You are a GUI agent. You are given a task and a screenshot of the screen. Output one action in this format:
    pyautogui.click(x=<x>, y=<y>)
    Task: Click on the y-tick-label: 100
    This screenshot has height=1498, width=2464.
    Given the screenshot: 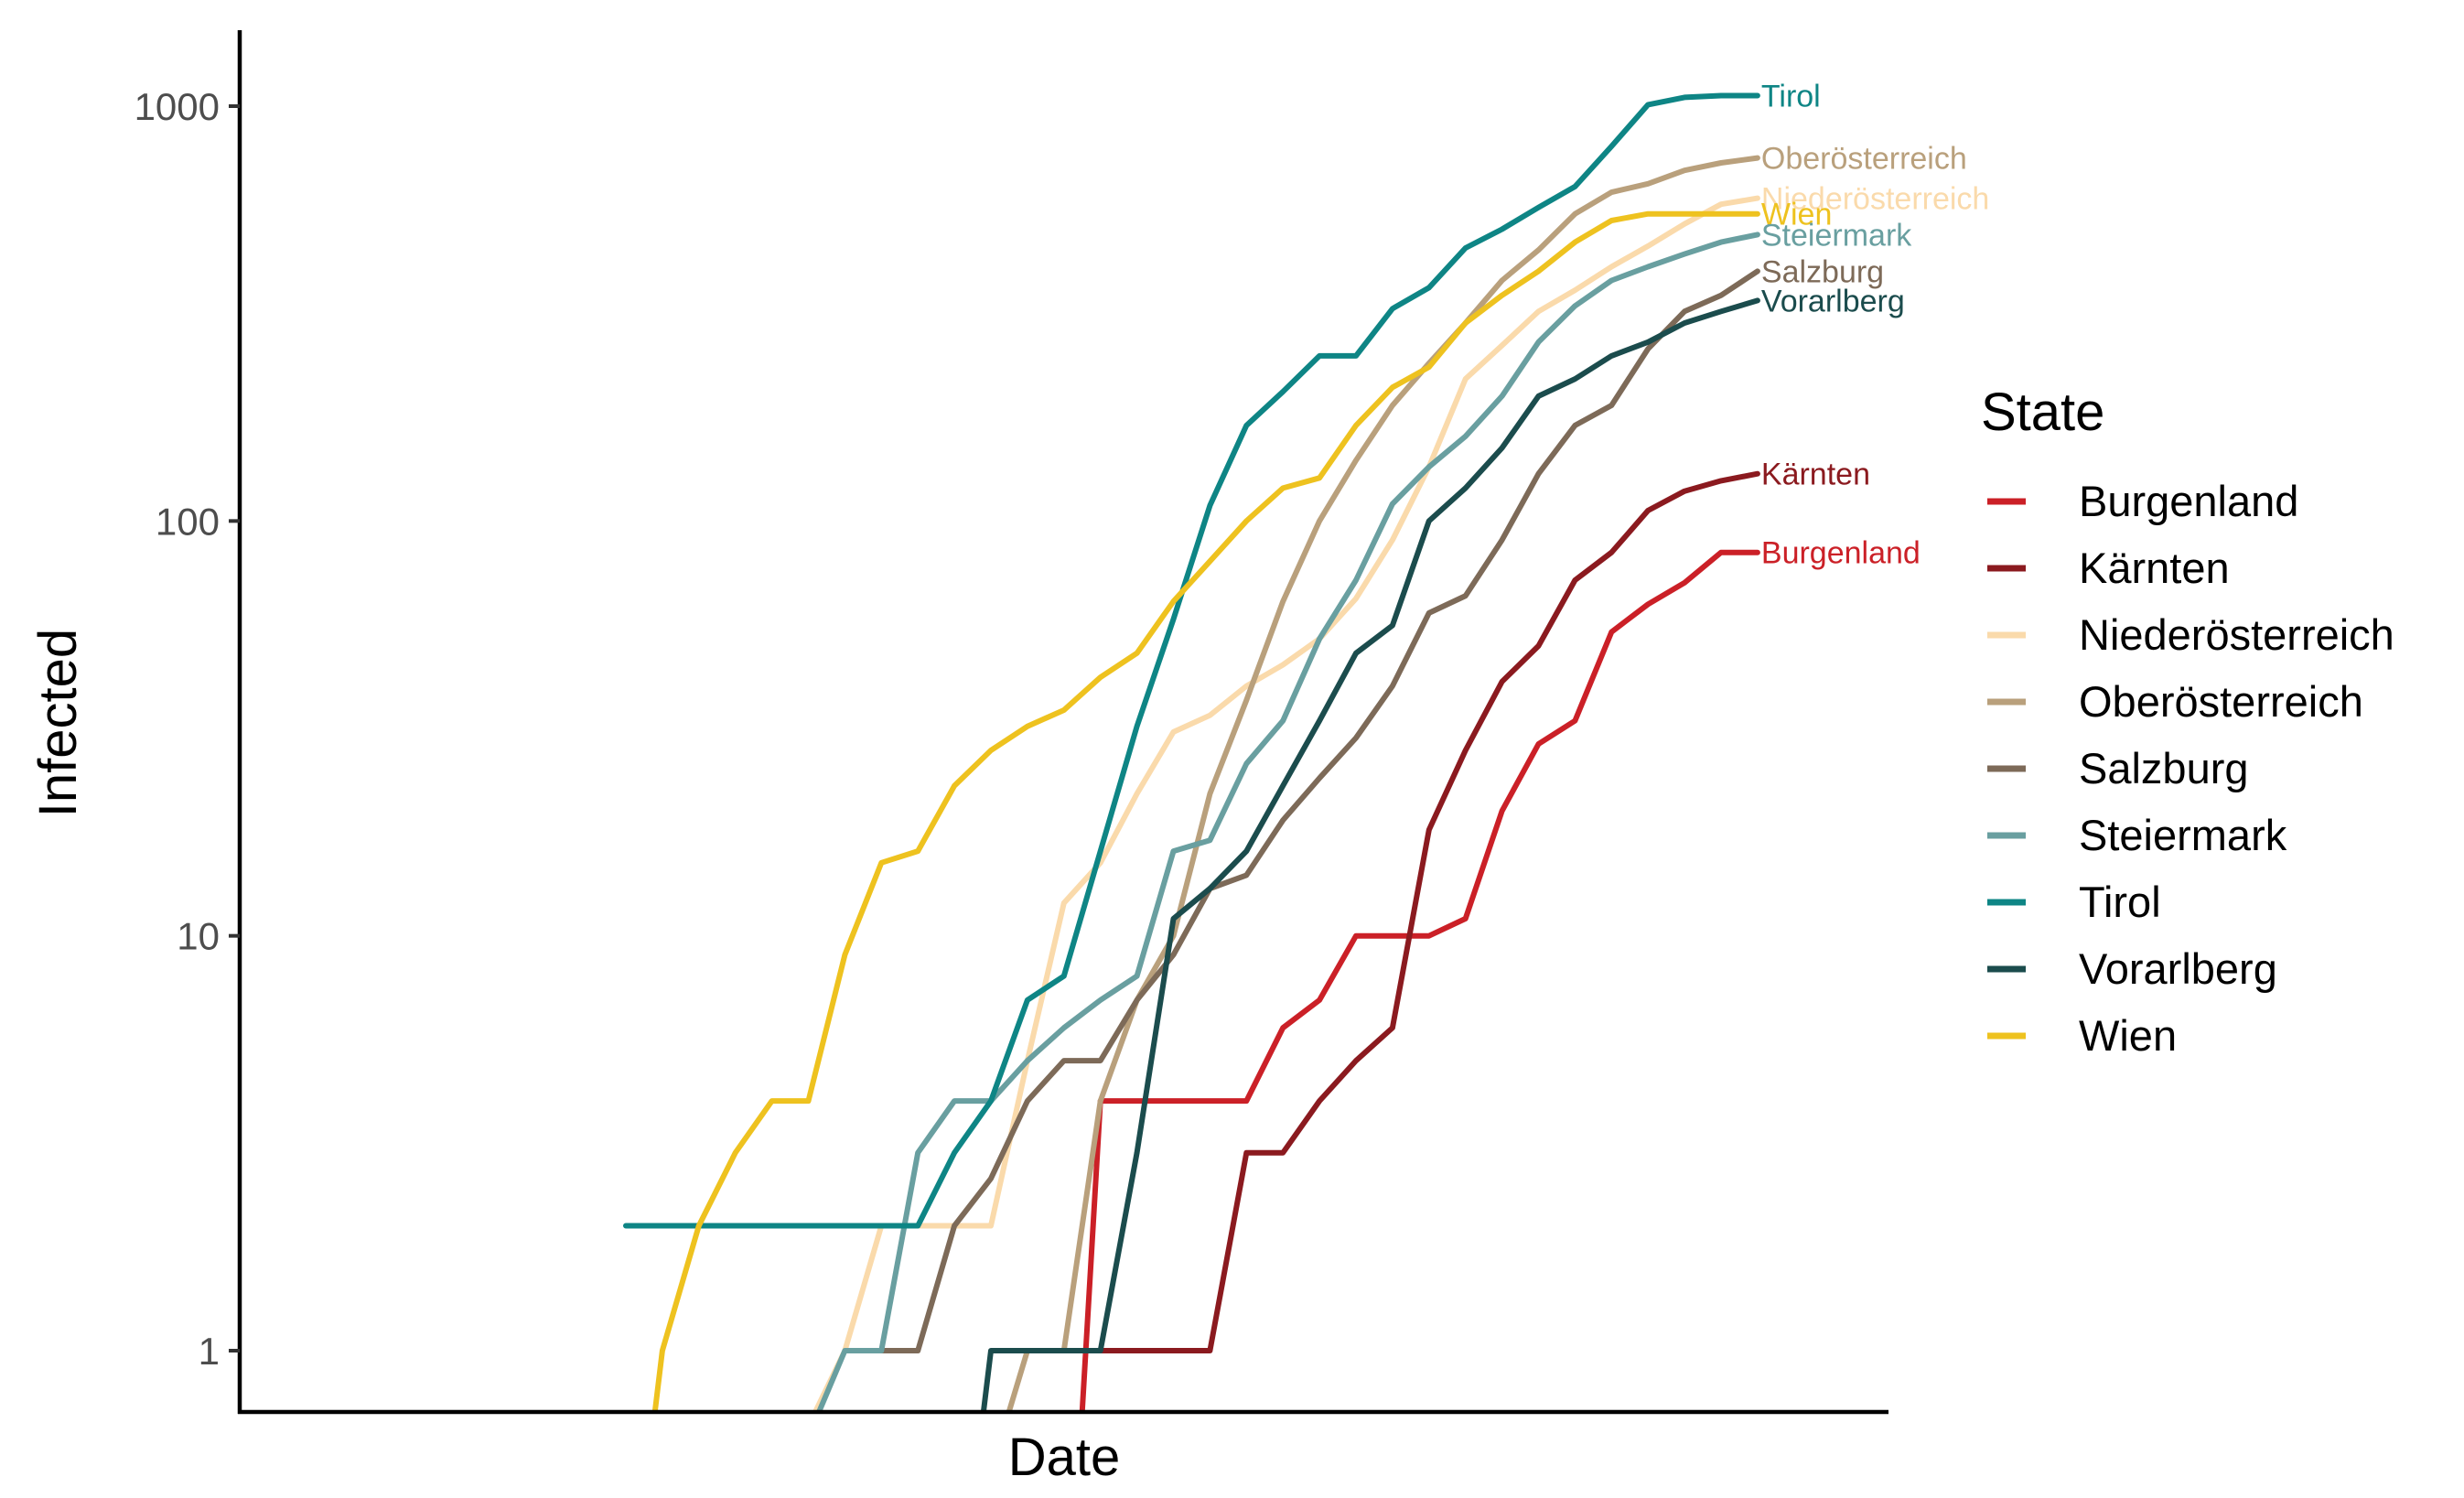 What is the action you would take?
    pyautogui.click(x=188, y=521)
    